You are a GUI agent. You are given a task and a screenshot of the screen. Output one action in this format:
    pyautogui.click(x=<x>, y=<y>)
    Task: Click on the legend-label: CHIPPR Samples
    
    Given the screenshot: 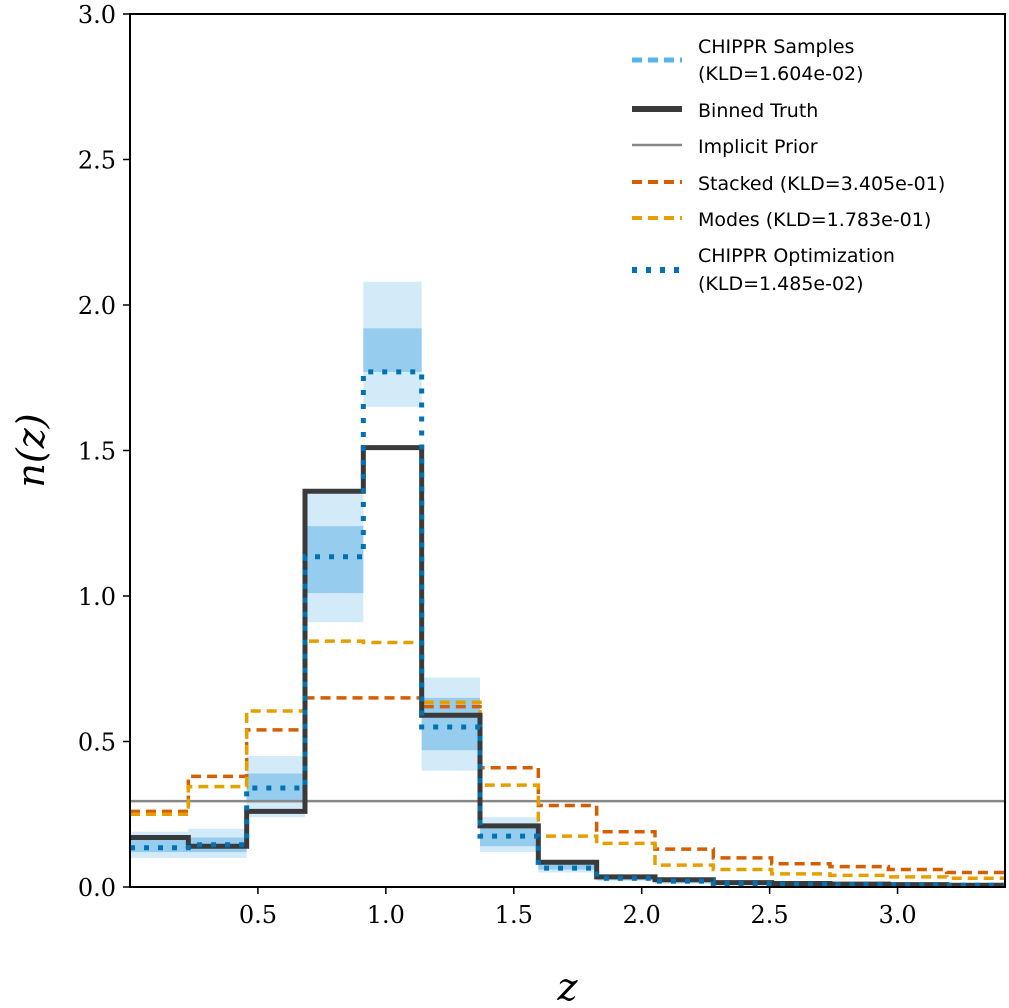 What is the action you would take?
    pyautogui.click(x=776, y=47)
    